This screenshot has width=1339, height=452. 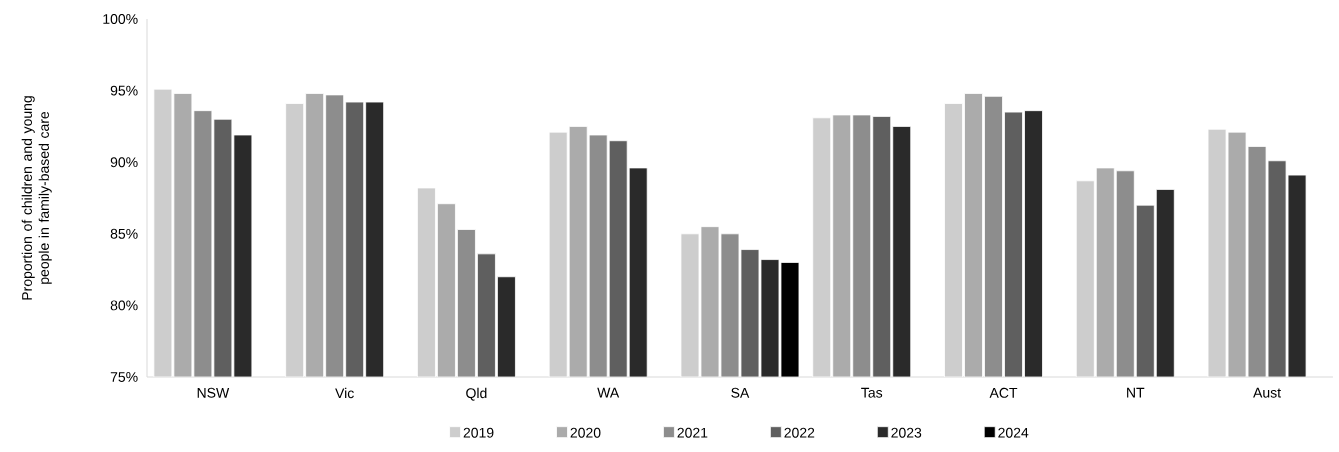 I want to click on y-axis-title: Proportion of children and young people in family-based care, so click(x=36, y=198).